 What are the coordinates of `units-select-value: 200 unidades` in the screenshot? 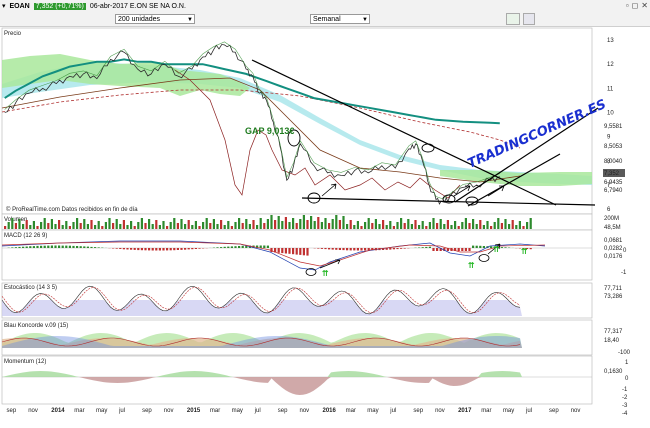 It's located at (139, 19).